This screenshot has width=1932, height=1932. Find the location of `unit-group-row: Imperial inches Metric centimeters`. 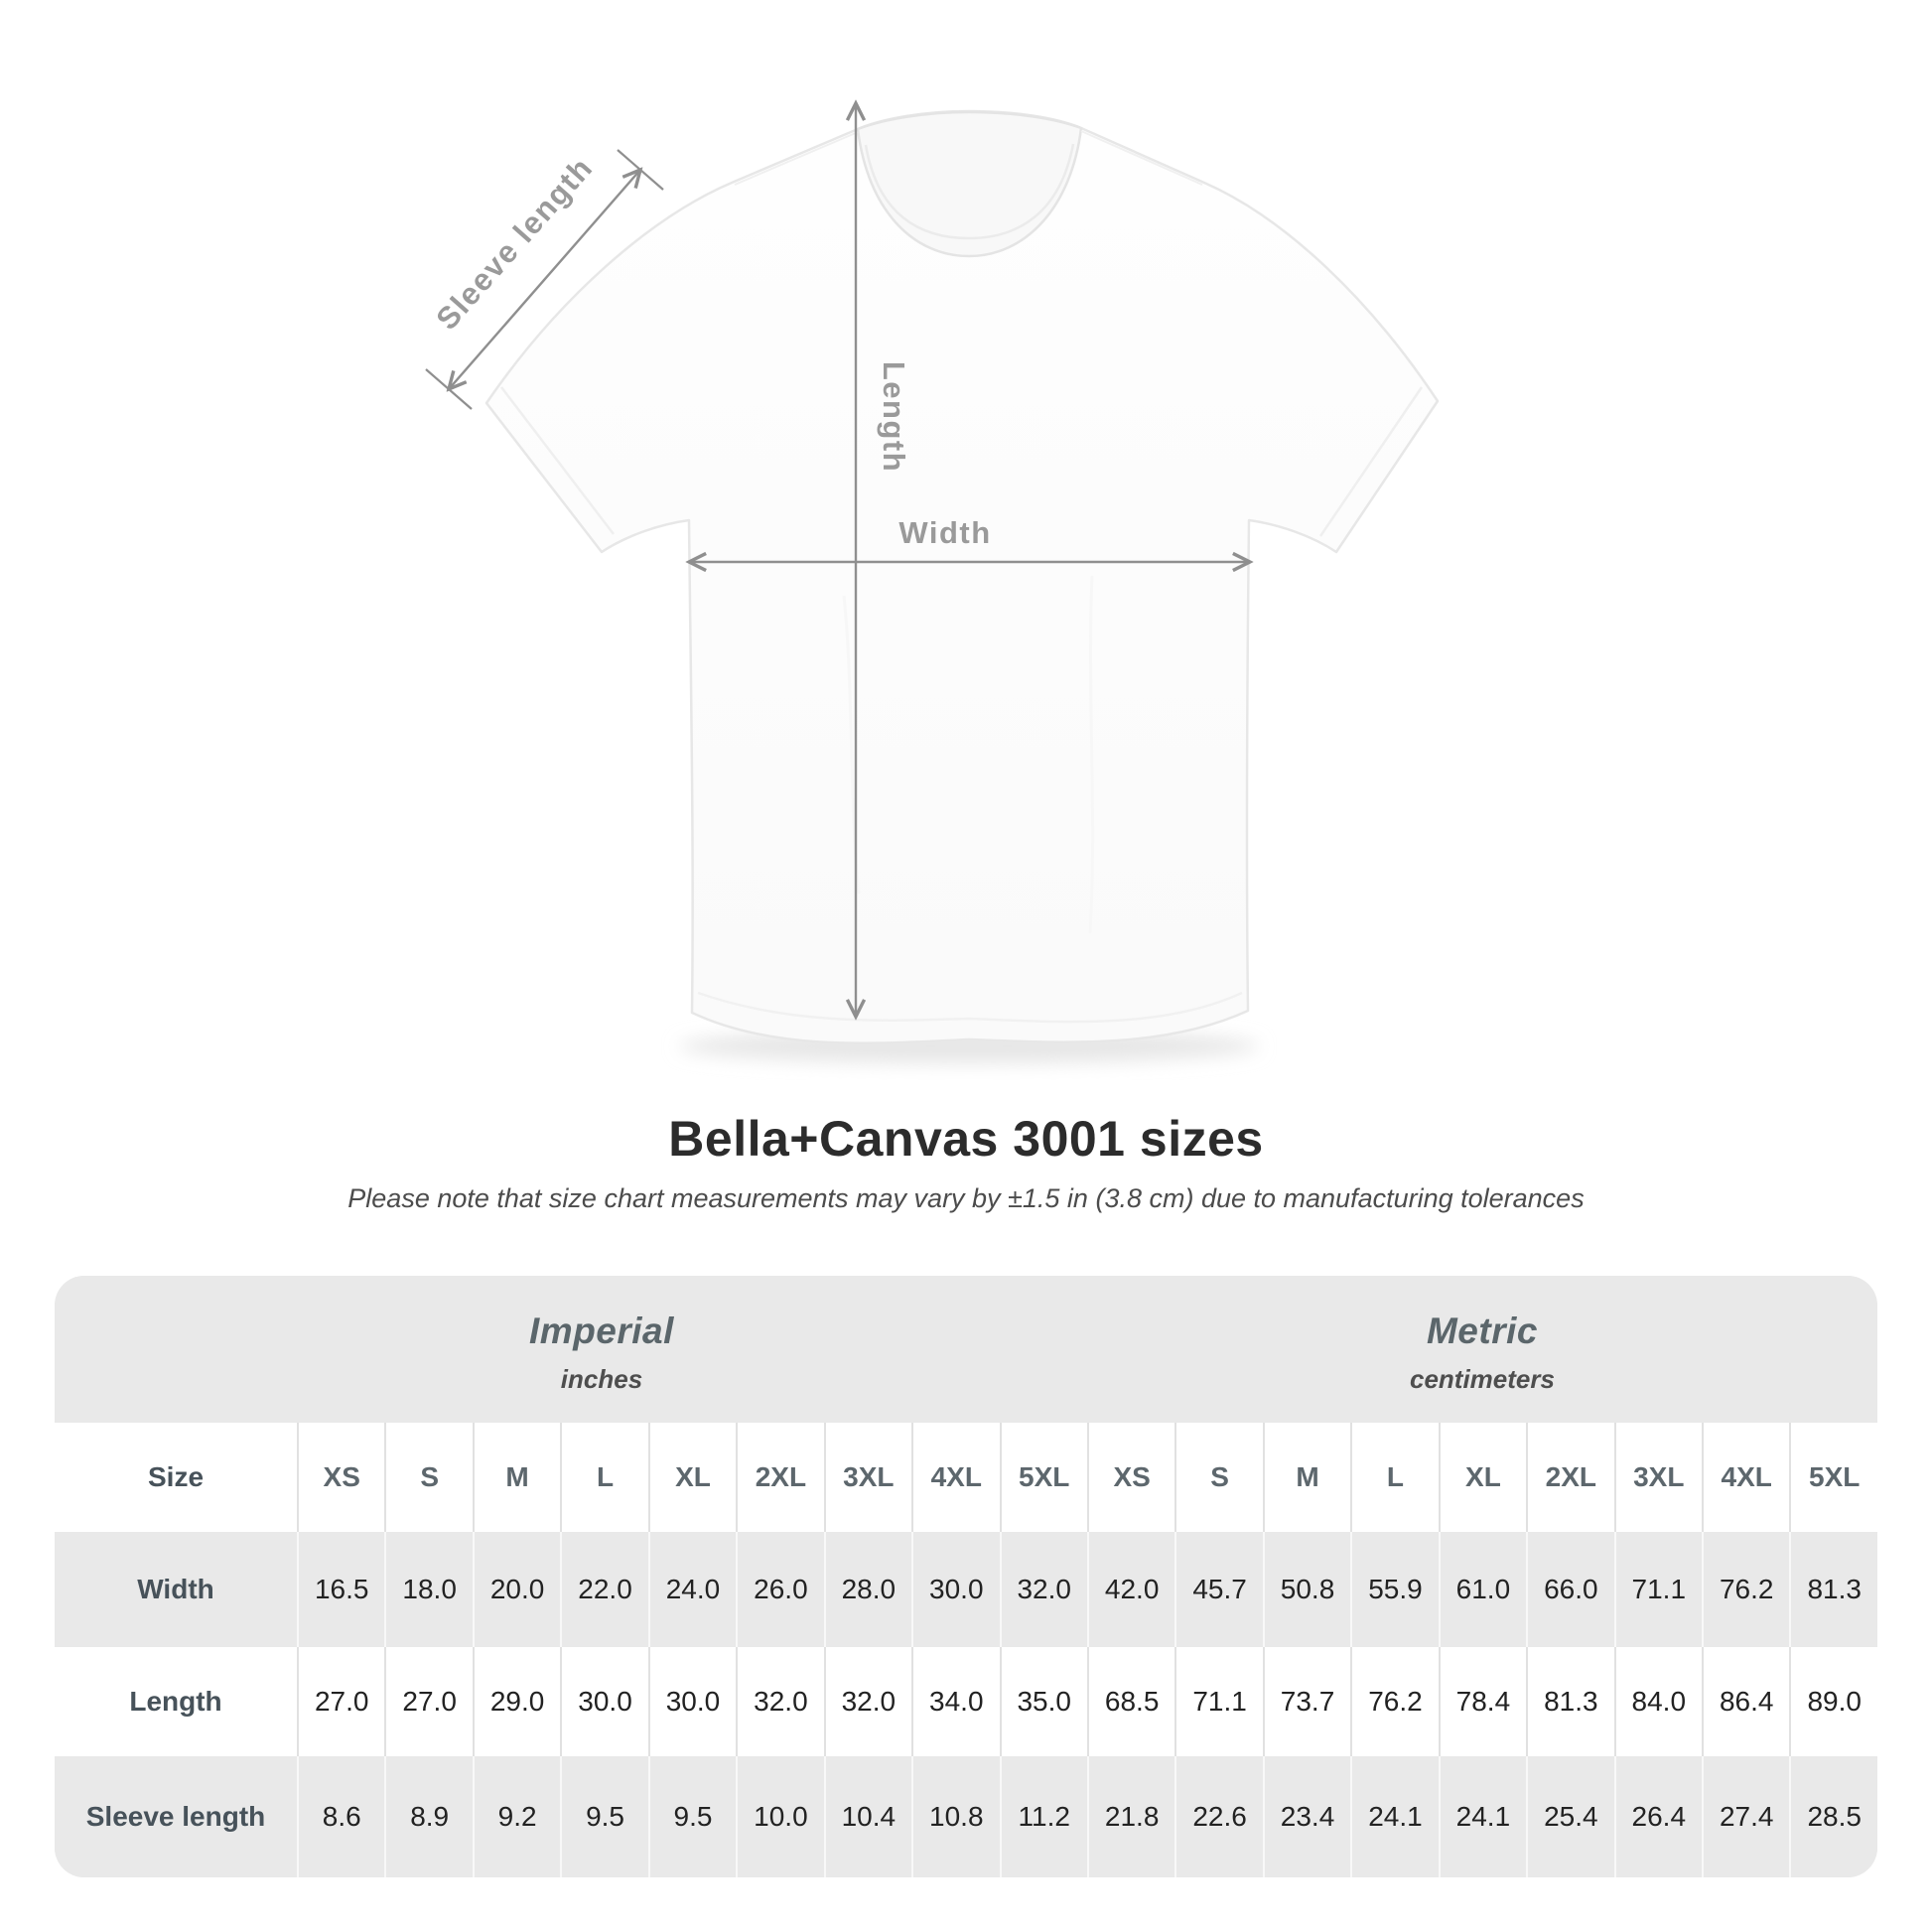

unit-group-row: Imperial inches Metric centimeters is located at coordinates (966, 1350).